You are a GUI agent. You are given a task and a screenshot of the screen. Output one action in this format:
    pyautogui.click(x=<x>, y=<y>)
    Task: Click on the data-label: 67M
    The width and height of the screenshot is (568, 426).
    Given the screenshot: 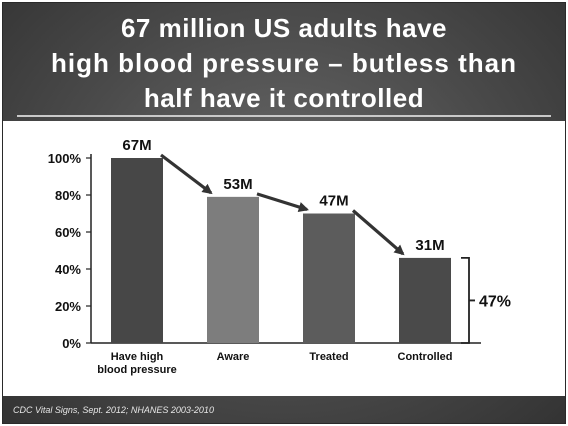 What is the action you would take?
    pyautogui.click(x=136, y=145)
    